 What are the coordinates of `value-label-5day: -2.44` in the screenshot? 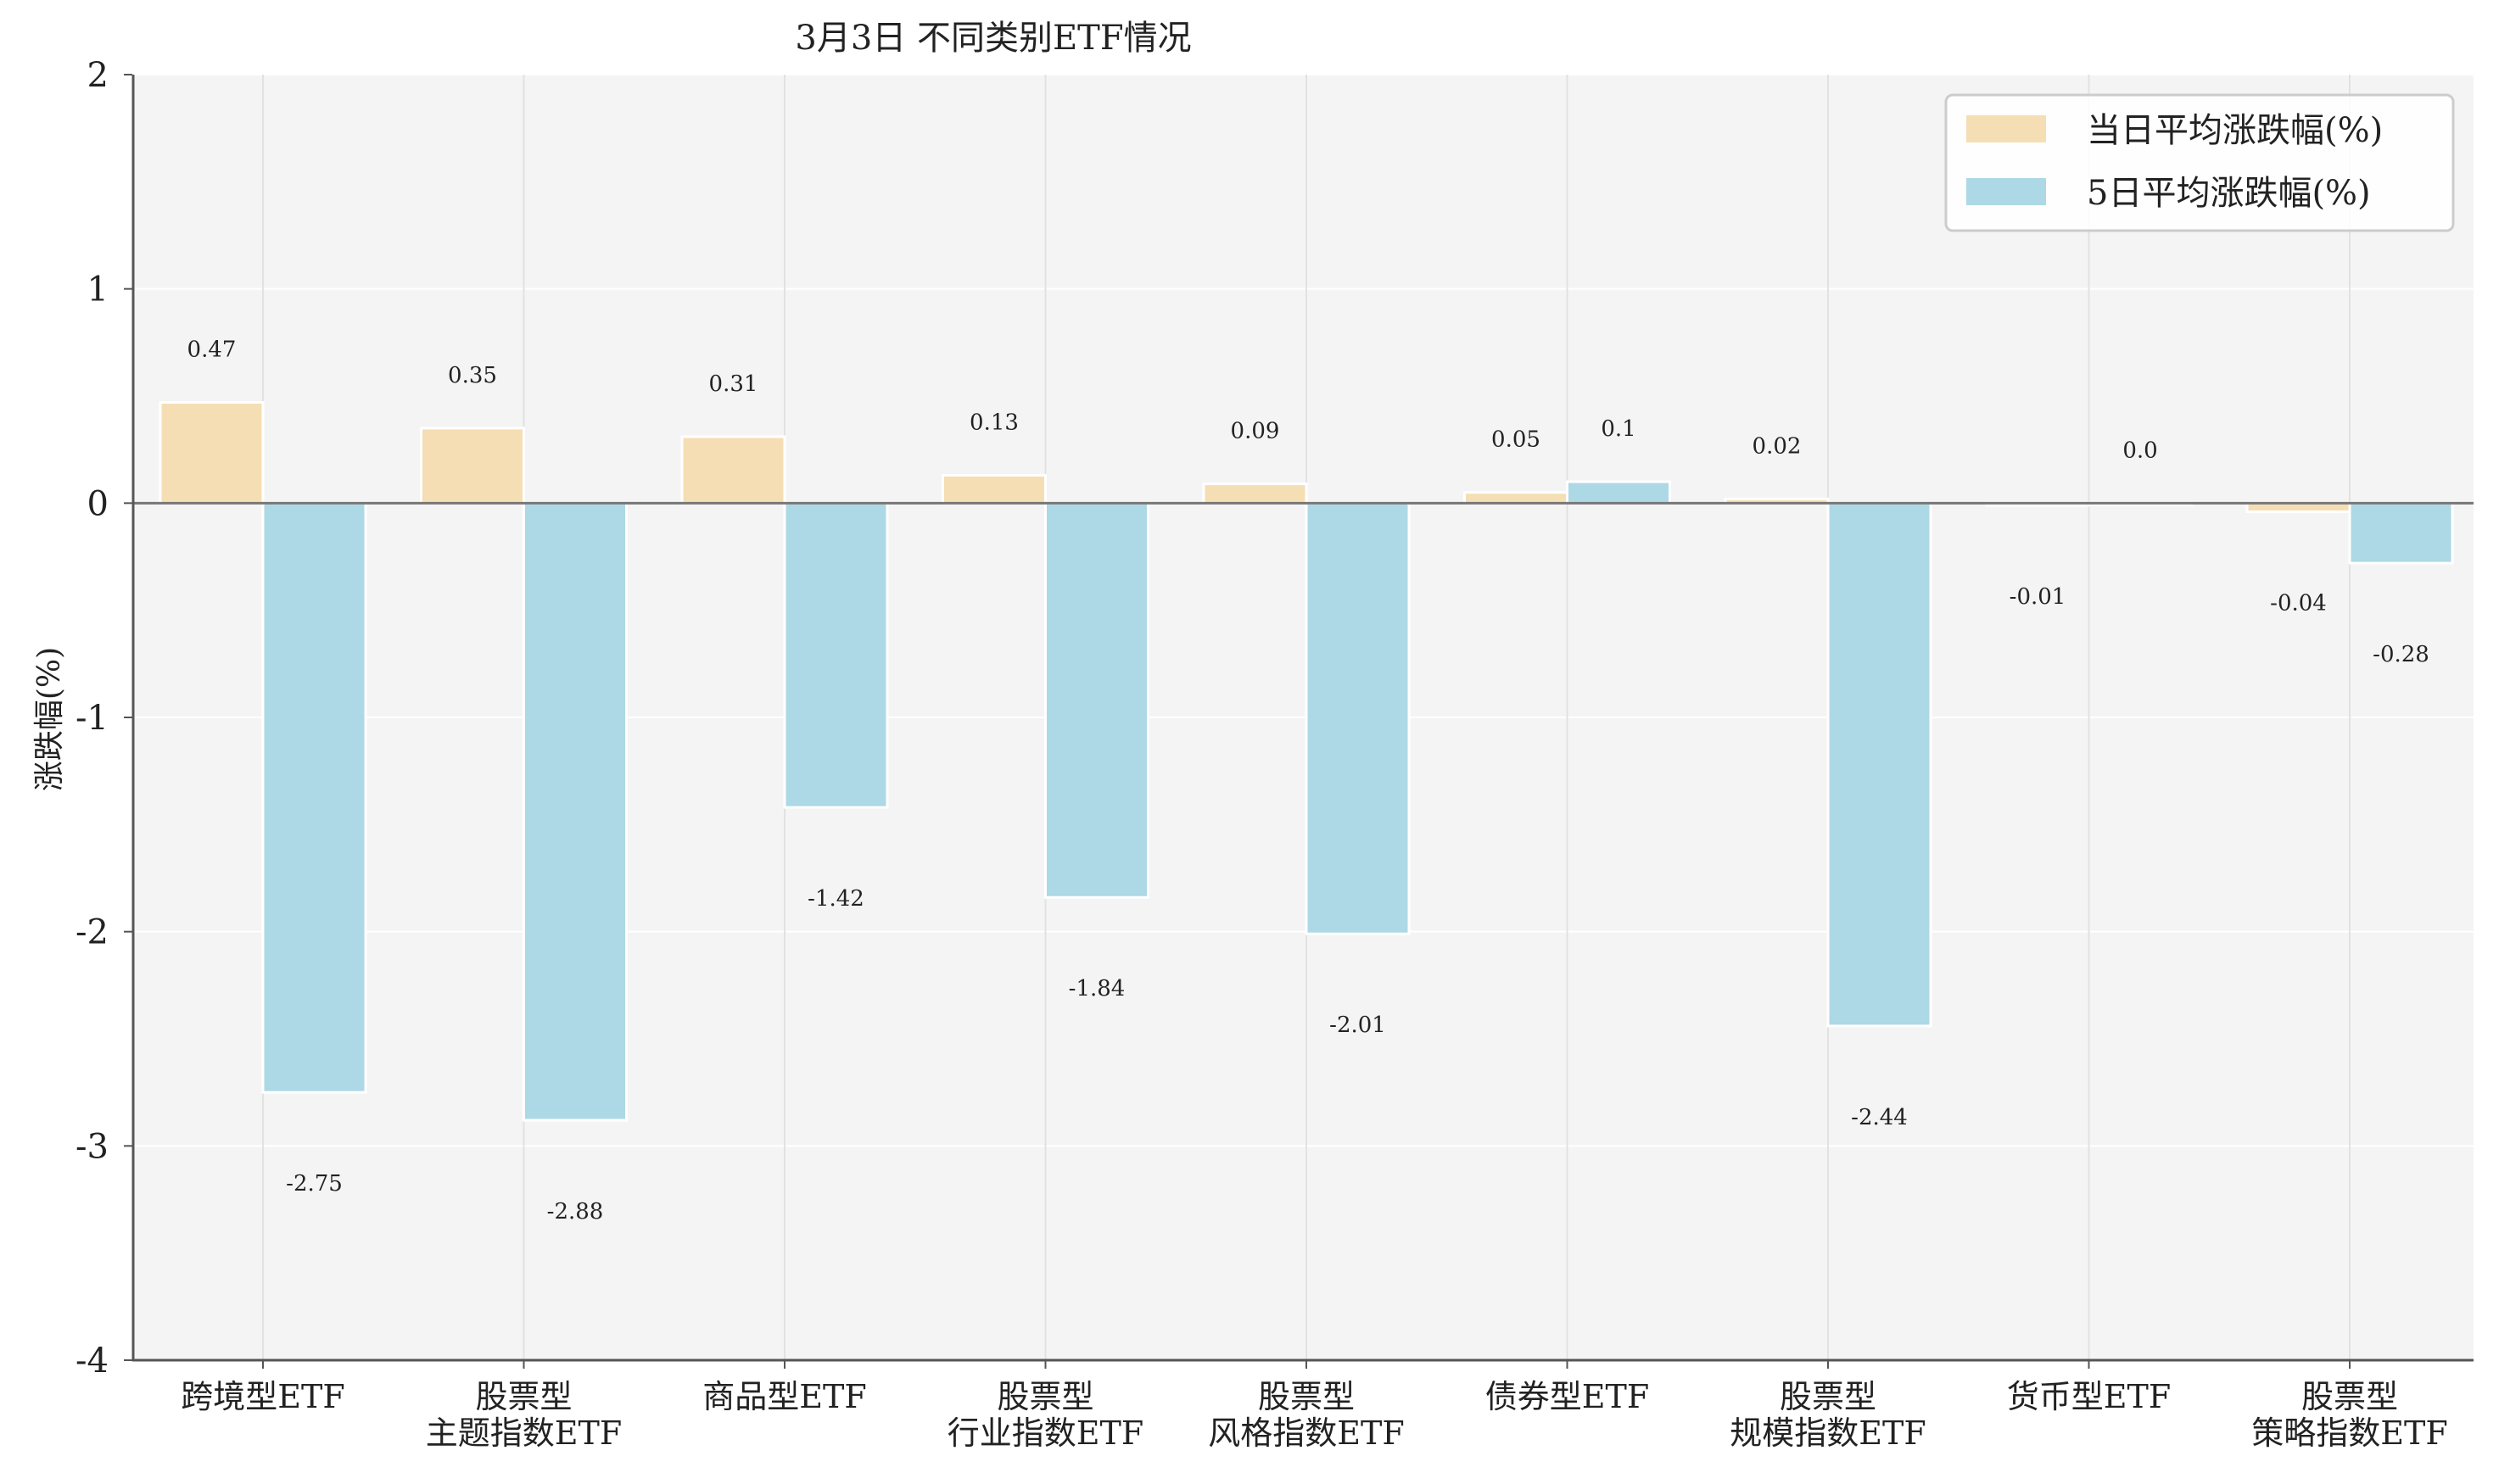 It's located at (1880, 1117).